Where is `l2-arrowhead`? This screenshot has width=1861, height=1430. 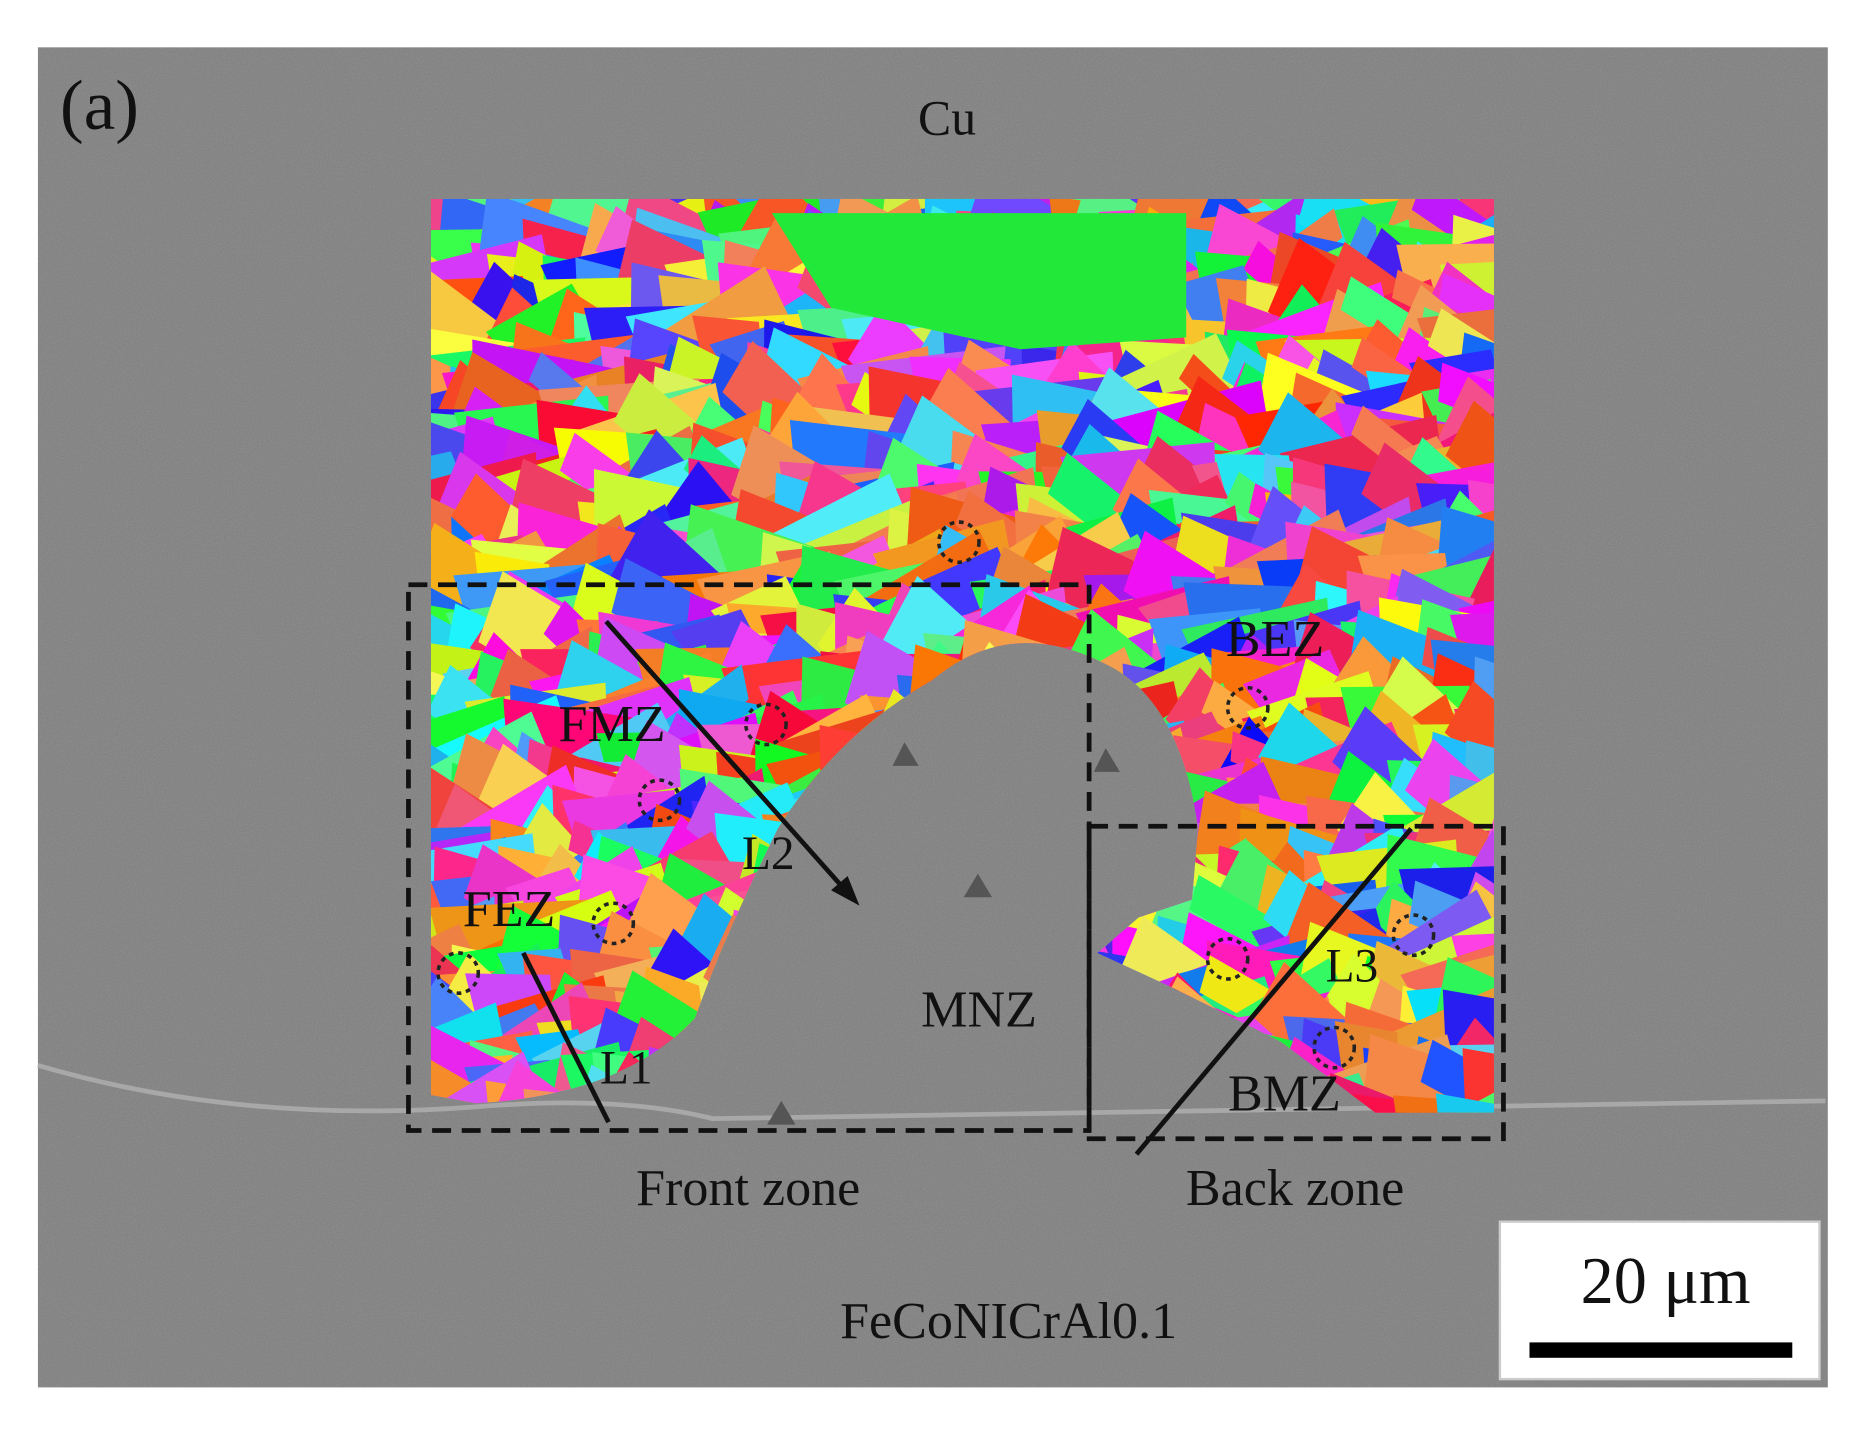 l2-arrowhead is located at coordinates (845, 890).